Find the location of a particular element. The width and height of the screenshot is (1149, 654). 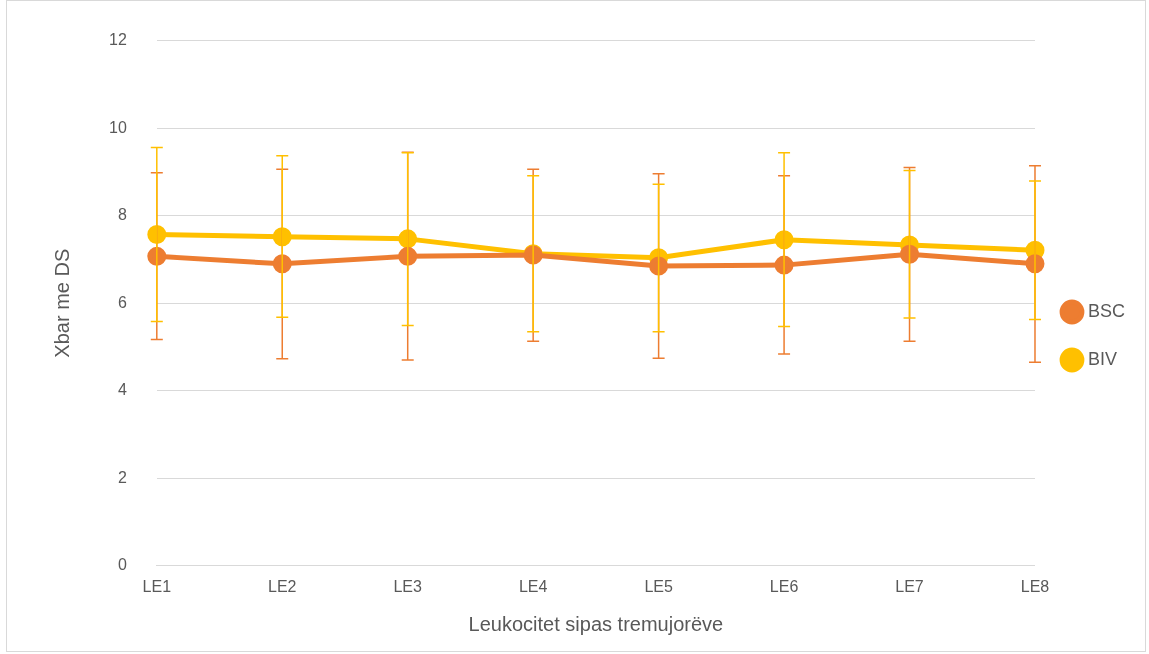

y-tick-label: 0 is located at coordinates (122, 565).